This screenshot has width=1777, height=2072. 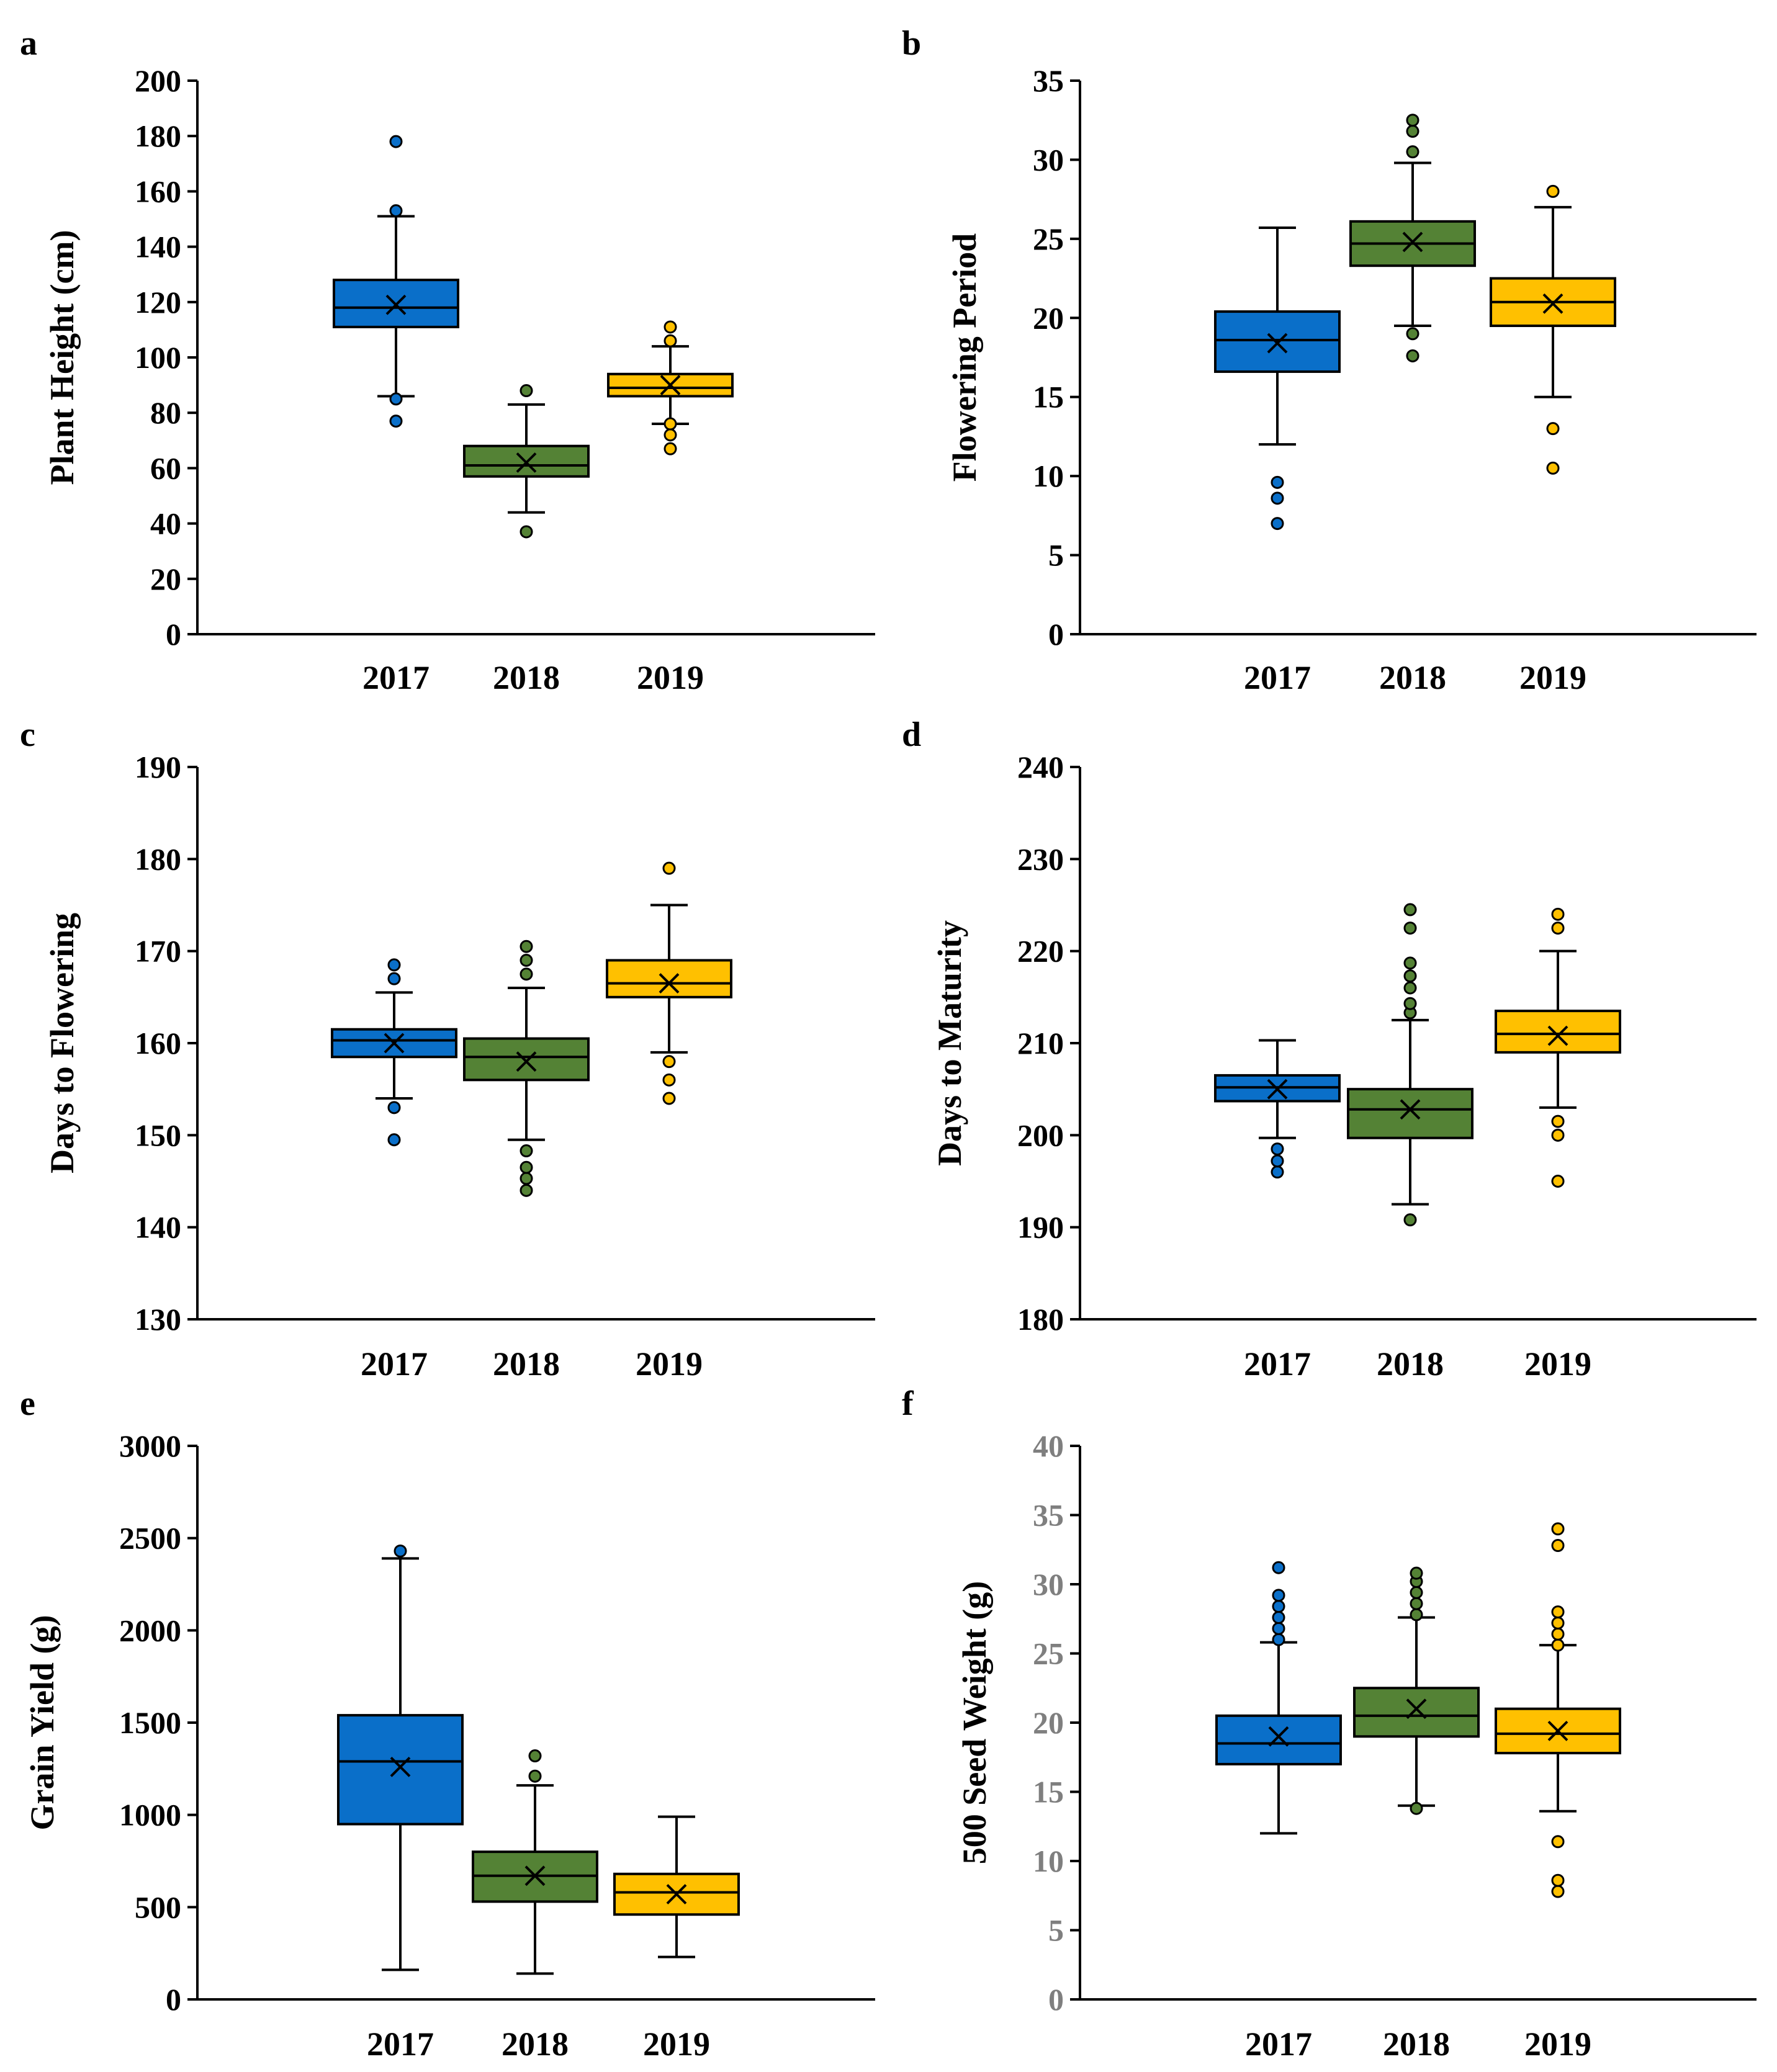 I want to click on x-category-label: 2017, so click(x=1277, y=1364).